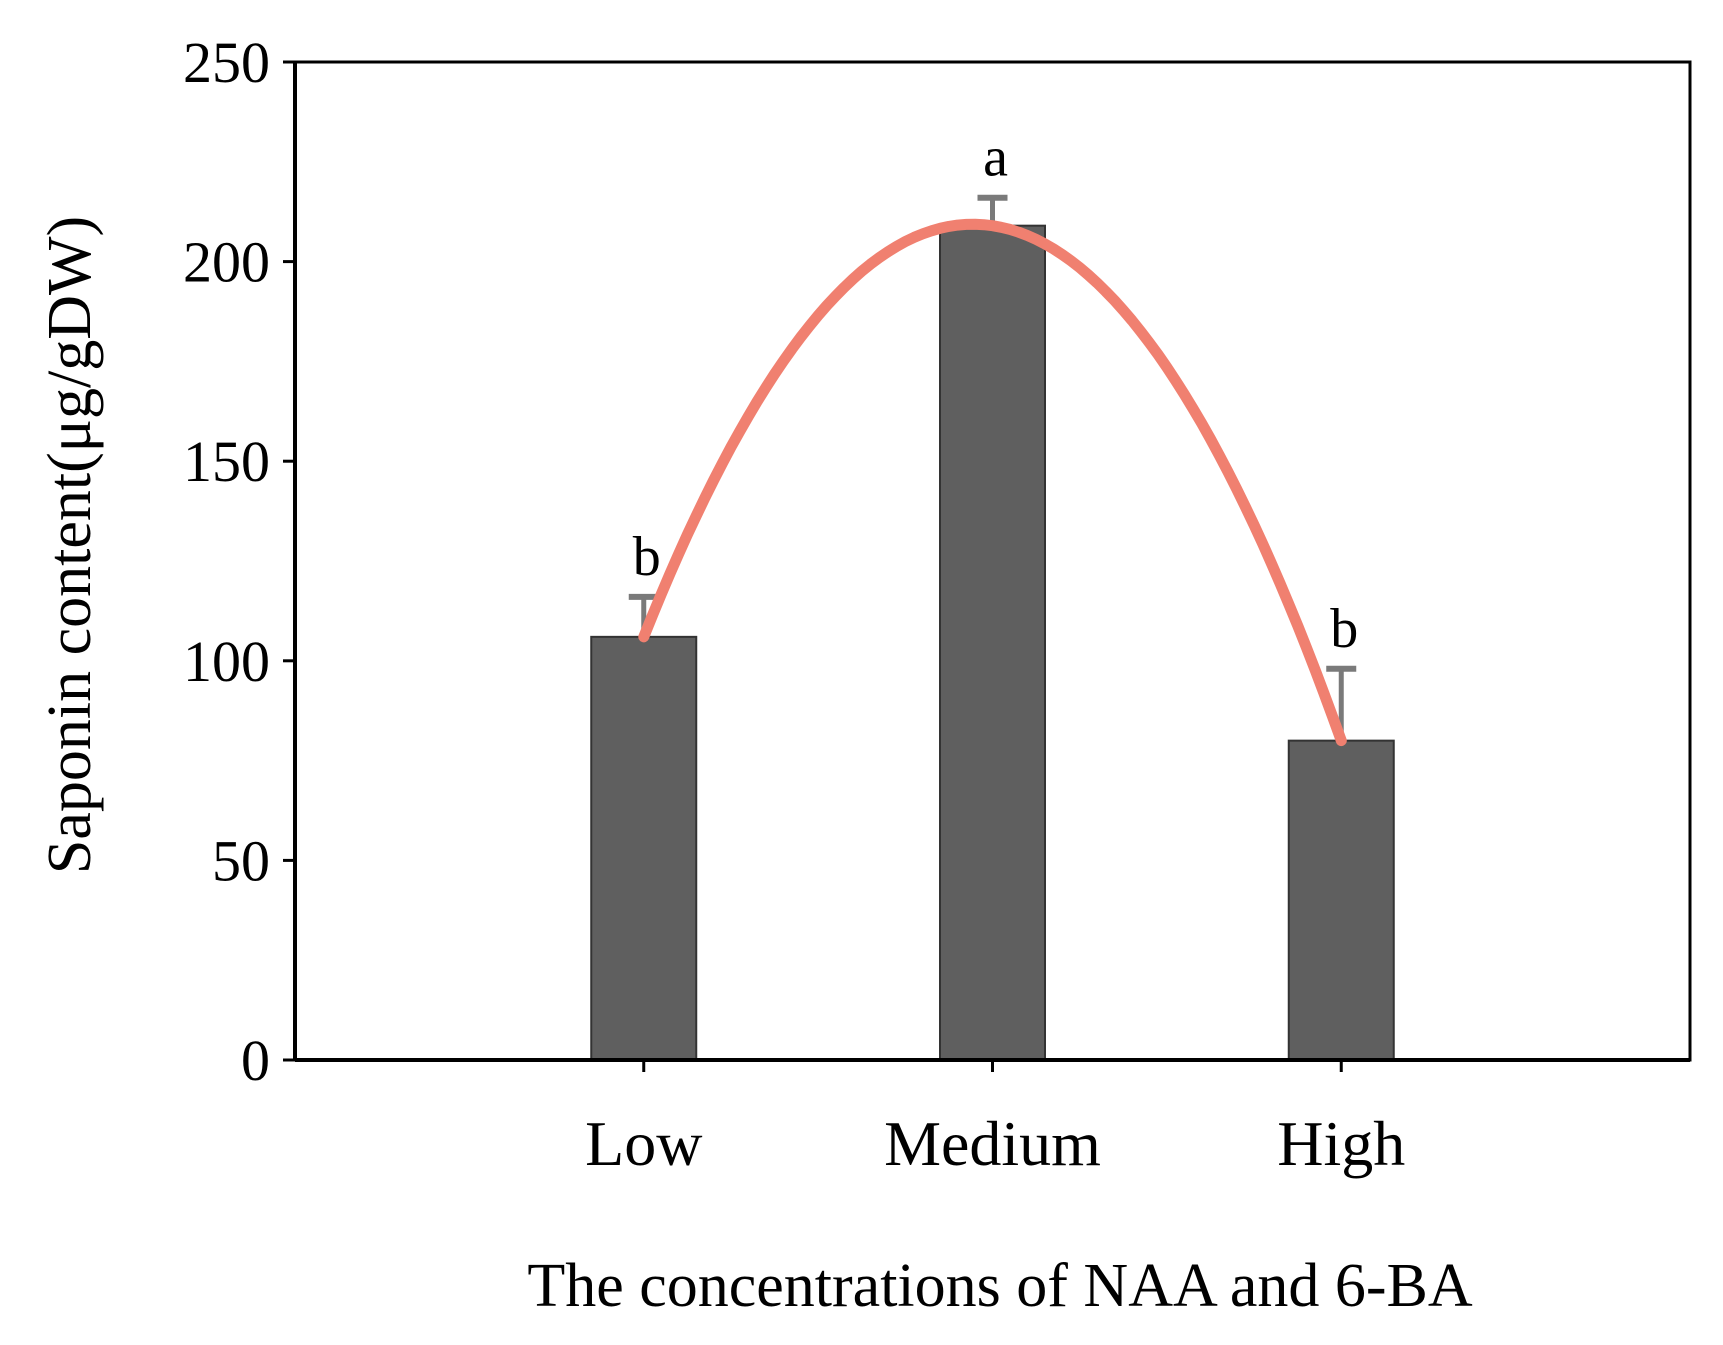 The height and width of the screenshot is (1345, 1723). I want to click on x-axis-title: The concentrations of NAA and 6-BA, so click(999, 1286).